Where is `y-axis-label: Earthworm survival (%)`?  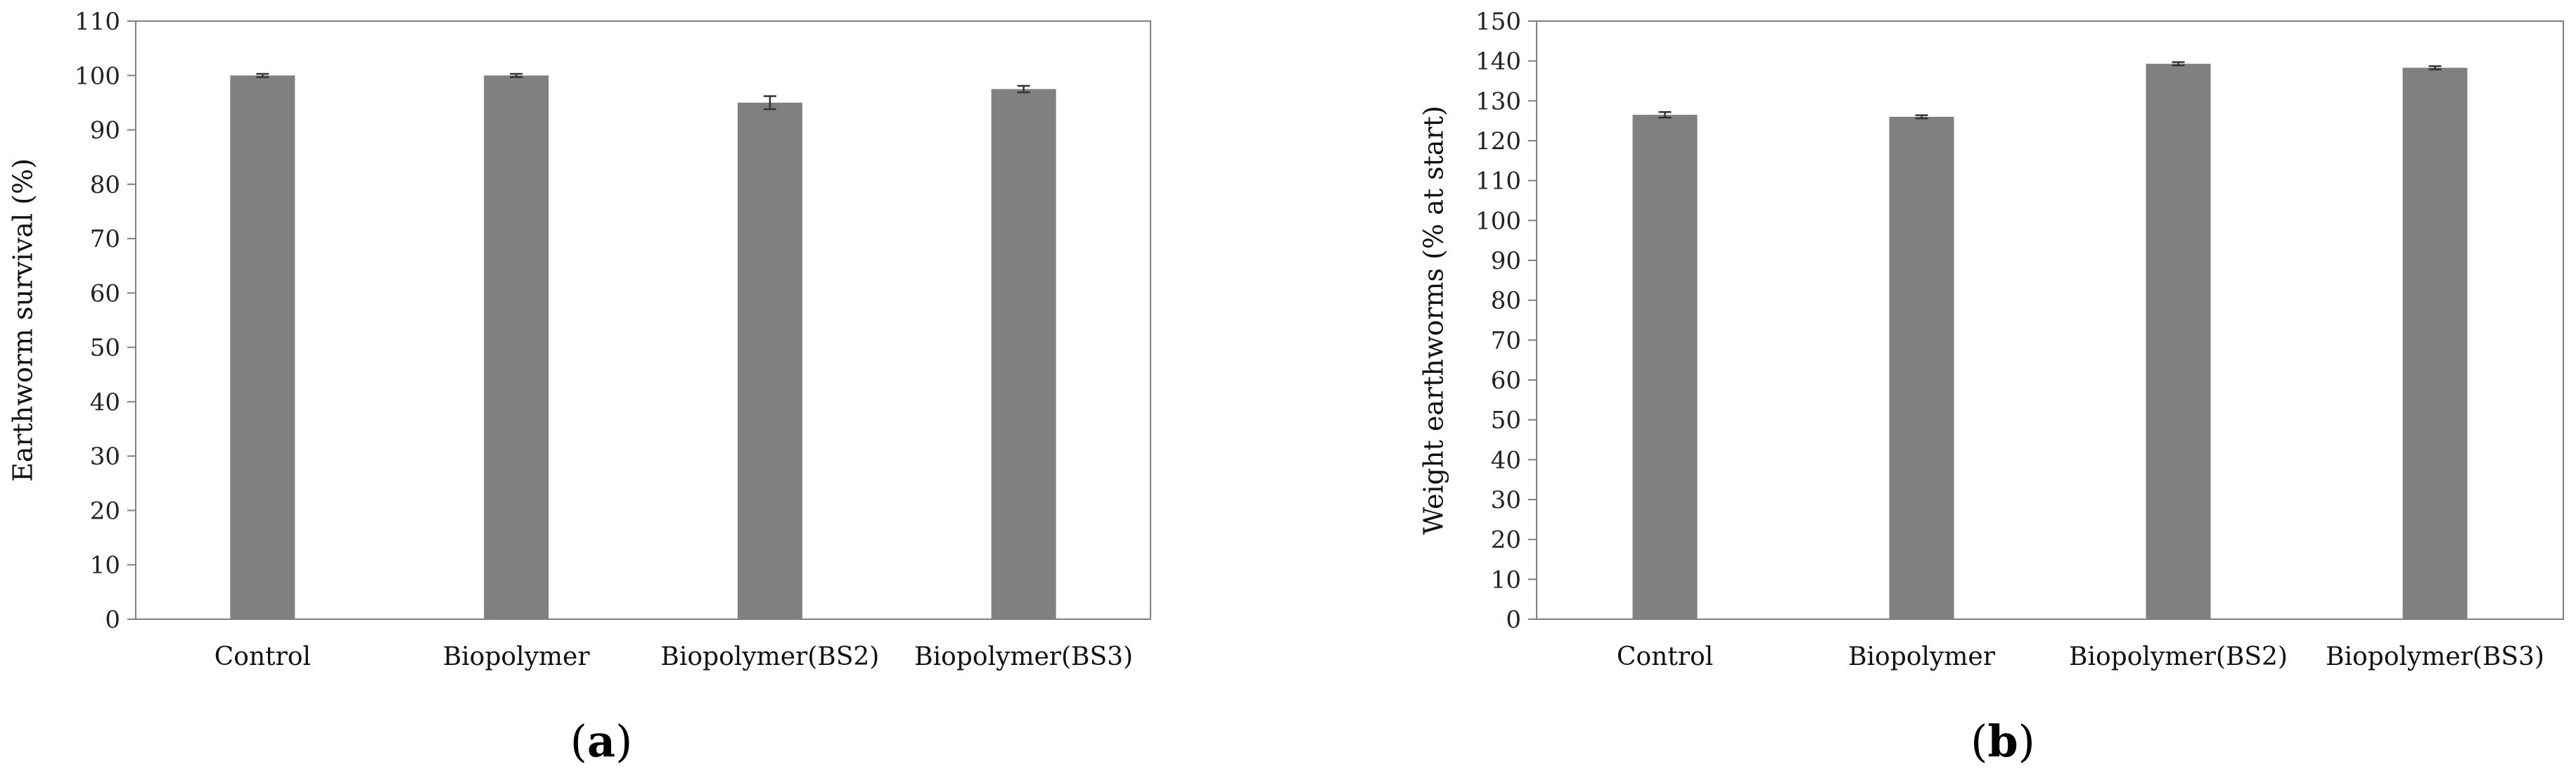 y-axis-label: Earthworm survival (%) is located at coordinates (22, 320).